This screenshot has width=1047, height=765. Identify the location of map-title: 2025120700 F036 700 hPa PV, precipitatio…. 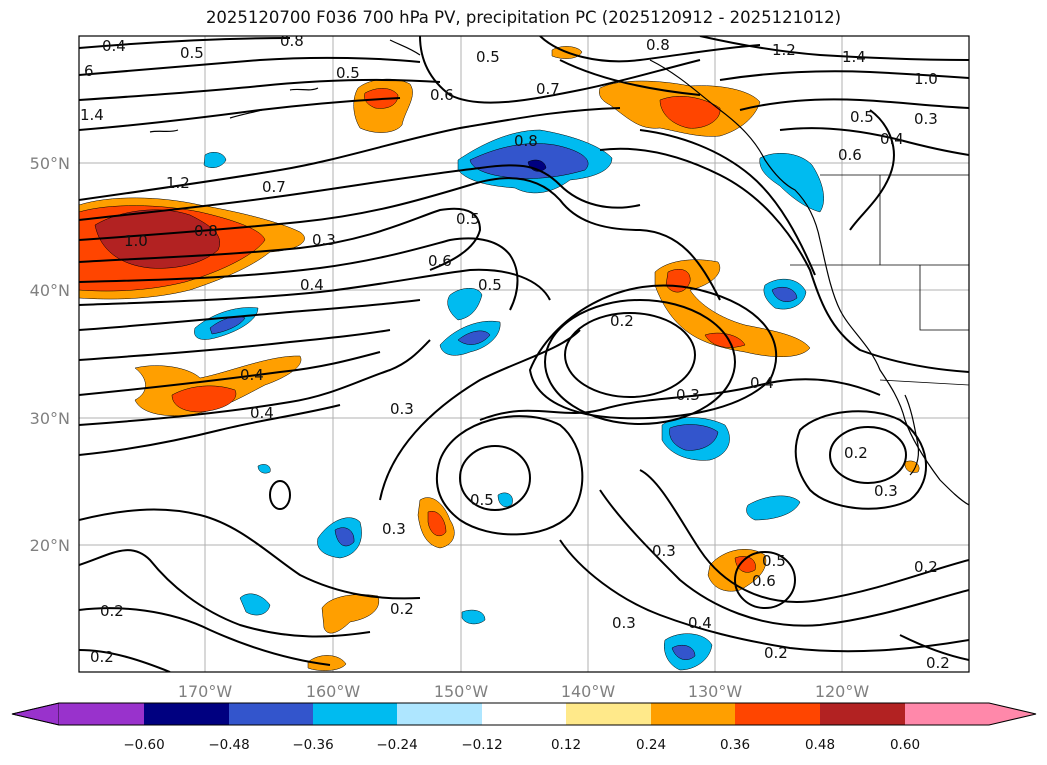
(523, 17).